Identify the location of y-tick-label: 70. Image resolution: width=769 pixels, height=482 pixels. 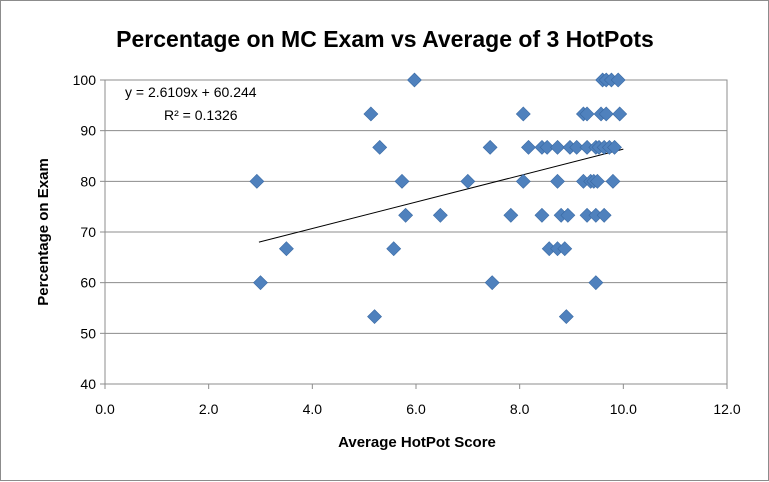
(88, 232).